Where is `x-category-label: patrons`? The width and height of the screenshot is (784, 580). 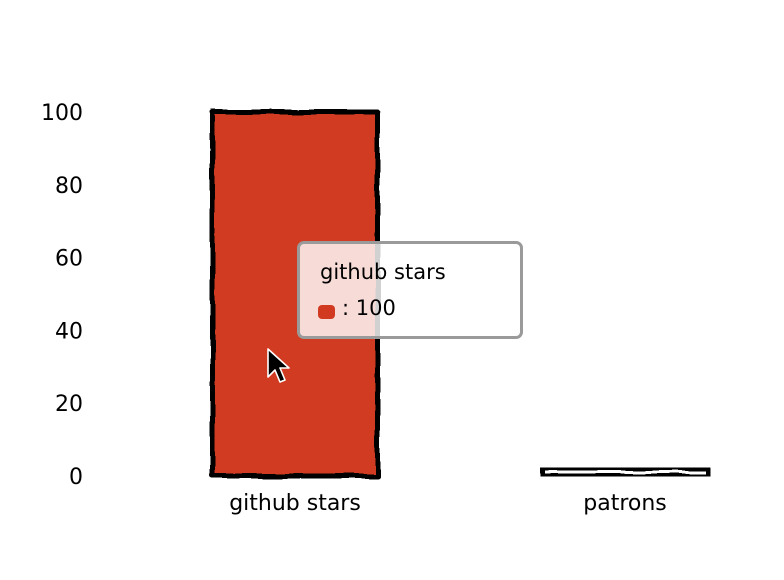 x-category-label: patrons is located at coordinates (625, 503).